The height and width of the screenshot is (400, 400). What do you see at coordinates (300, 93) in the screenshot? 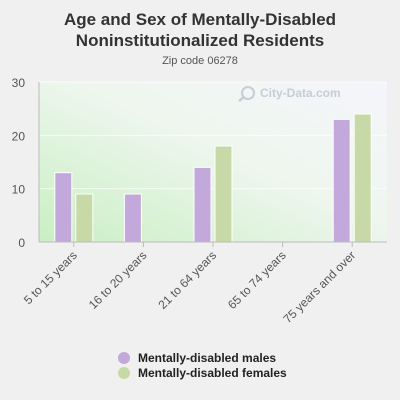
I see `watermark-text: City-Data.com` at bounding box center [300, 93].